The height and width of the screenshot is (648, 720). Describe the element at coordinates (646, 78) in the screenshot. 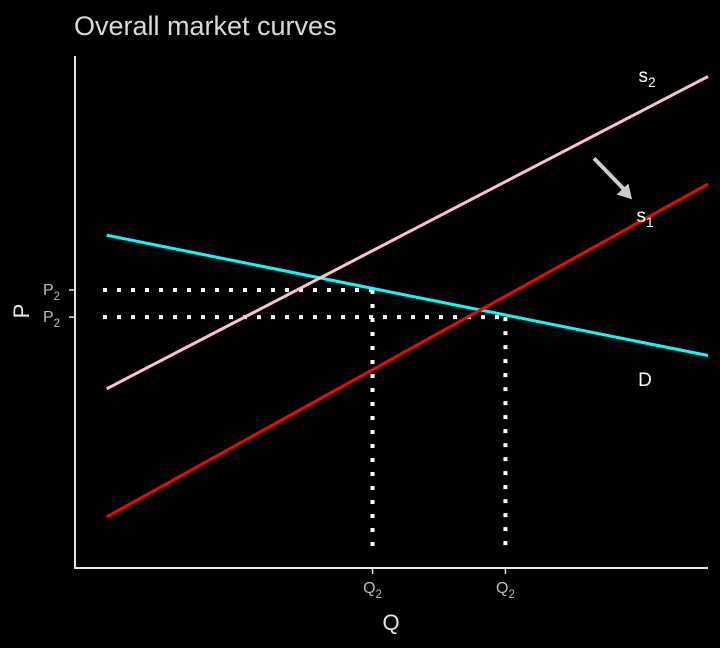

I see `series-label-s2: s2` at that location.